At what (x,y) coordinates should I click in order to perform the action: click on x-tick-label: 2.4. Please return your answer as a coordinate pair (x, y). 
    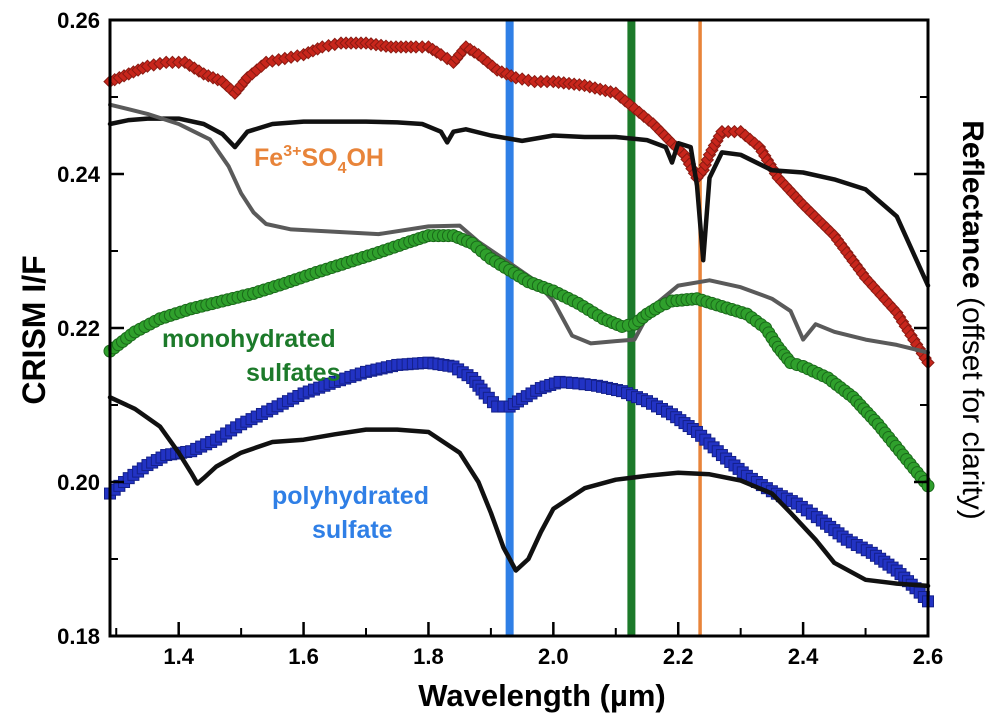
    Looking at the image, I should click on (803, 656).